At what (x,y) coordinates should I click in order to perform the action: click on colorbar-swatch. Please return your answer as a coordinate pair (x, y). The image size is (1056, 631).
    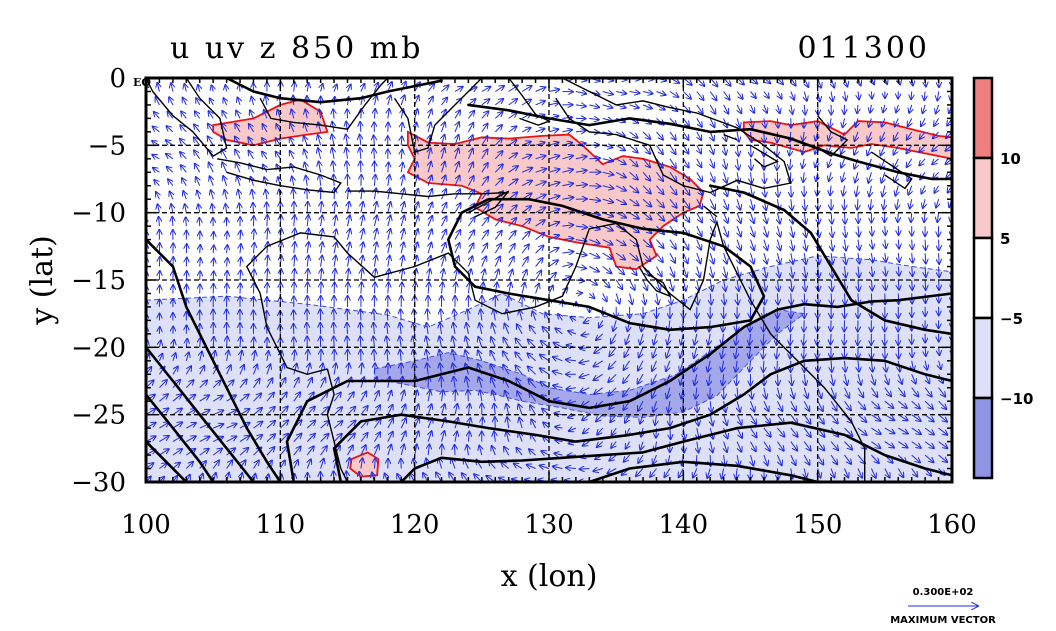
    Looking at the image, I should click on (983, 198).